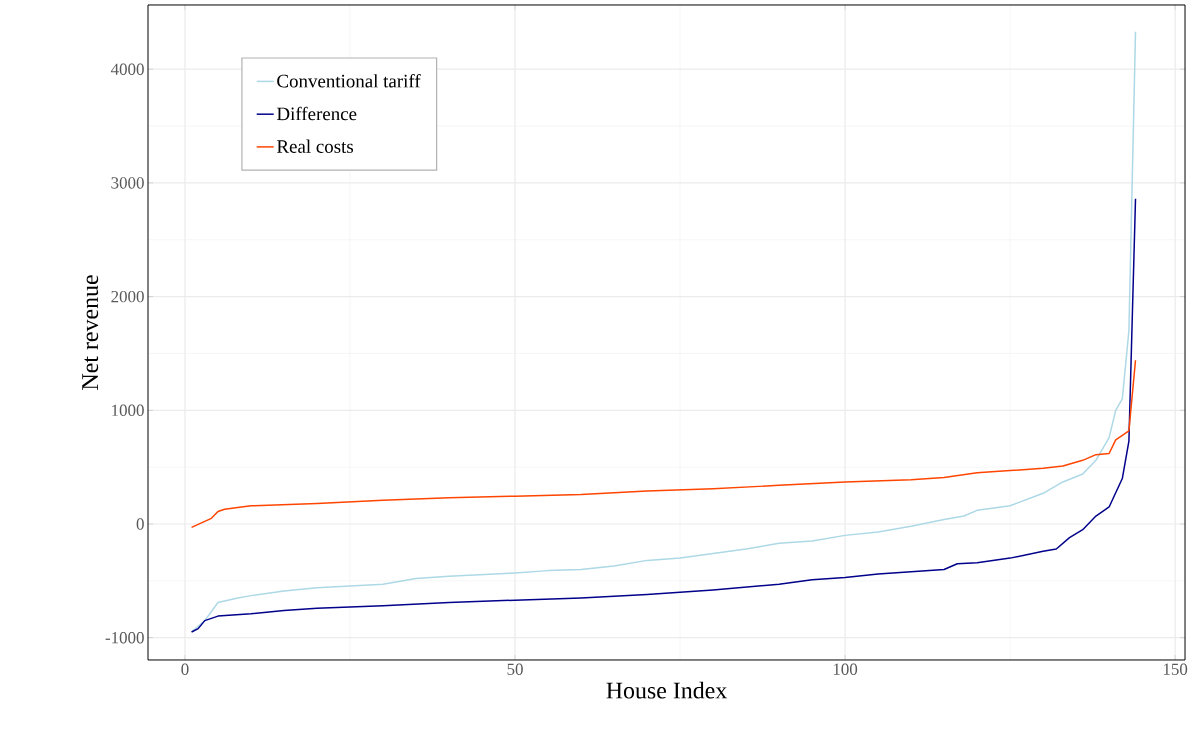  I want to click on x-tick-label: 0, so click(185, 669).